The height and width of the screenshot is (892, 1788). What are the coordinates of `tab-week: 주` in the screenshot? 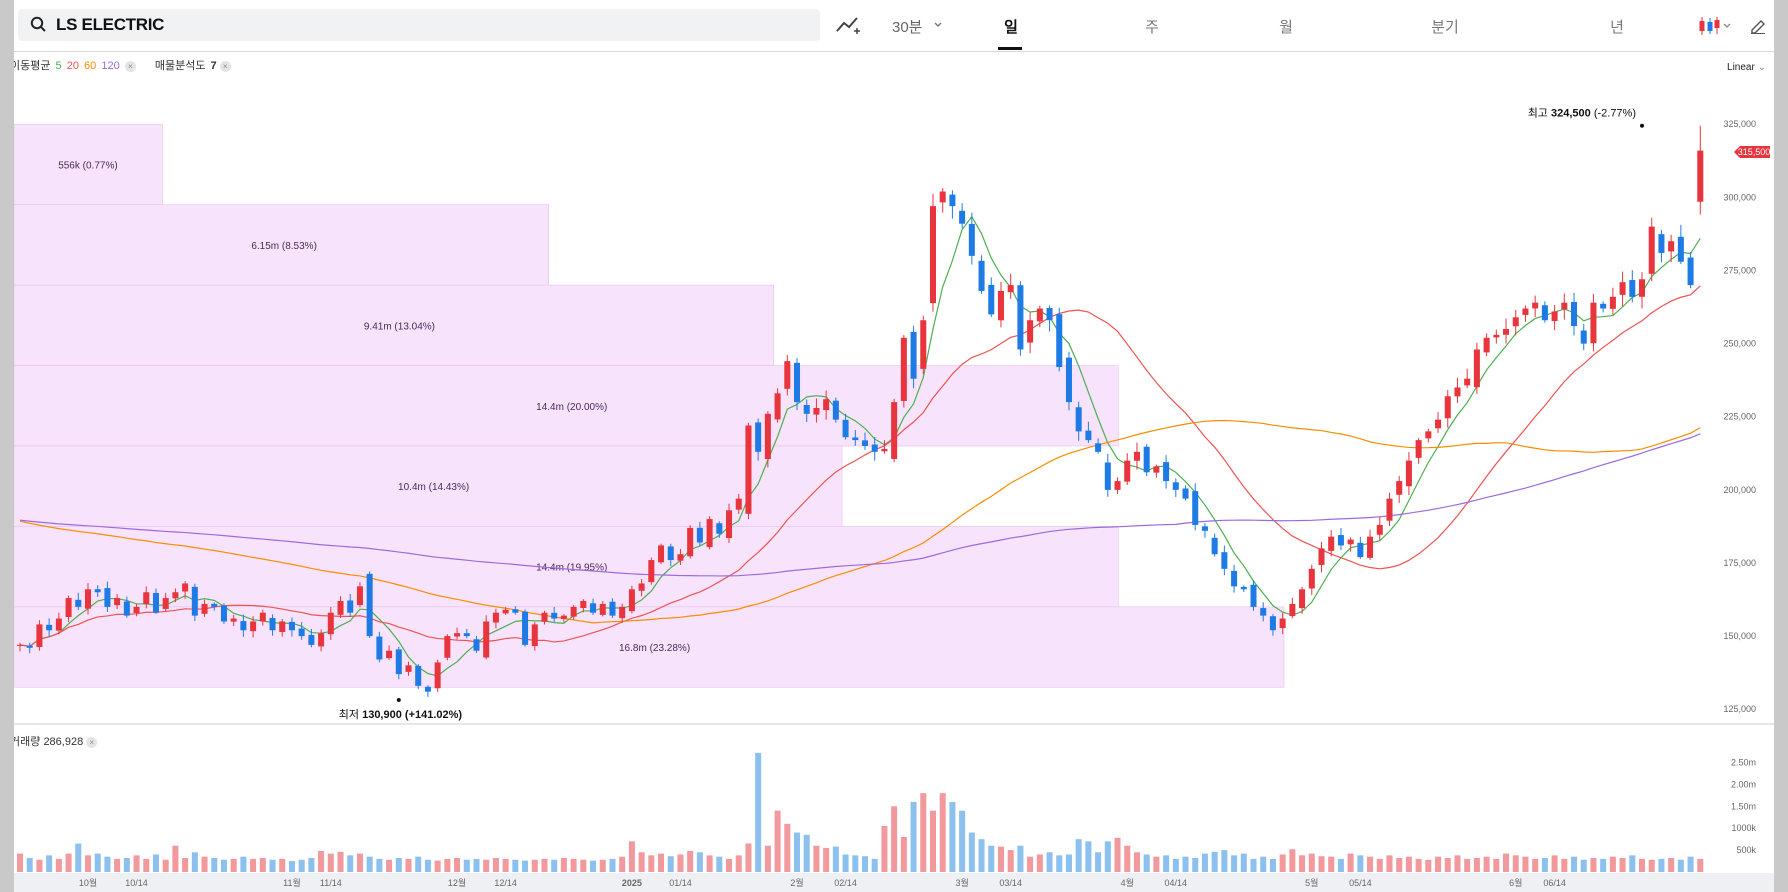 It's located at (1152, 27).